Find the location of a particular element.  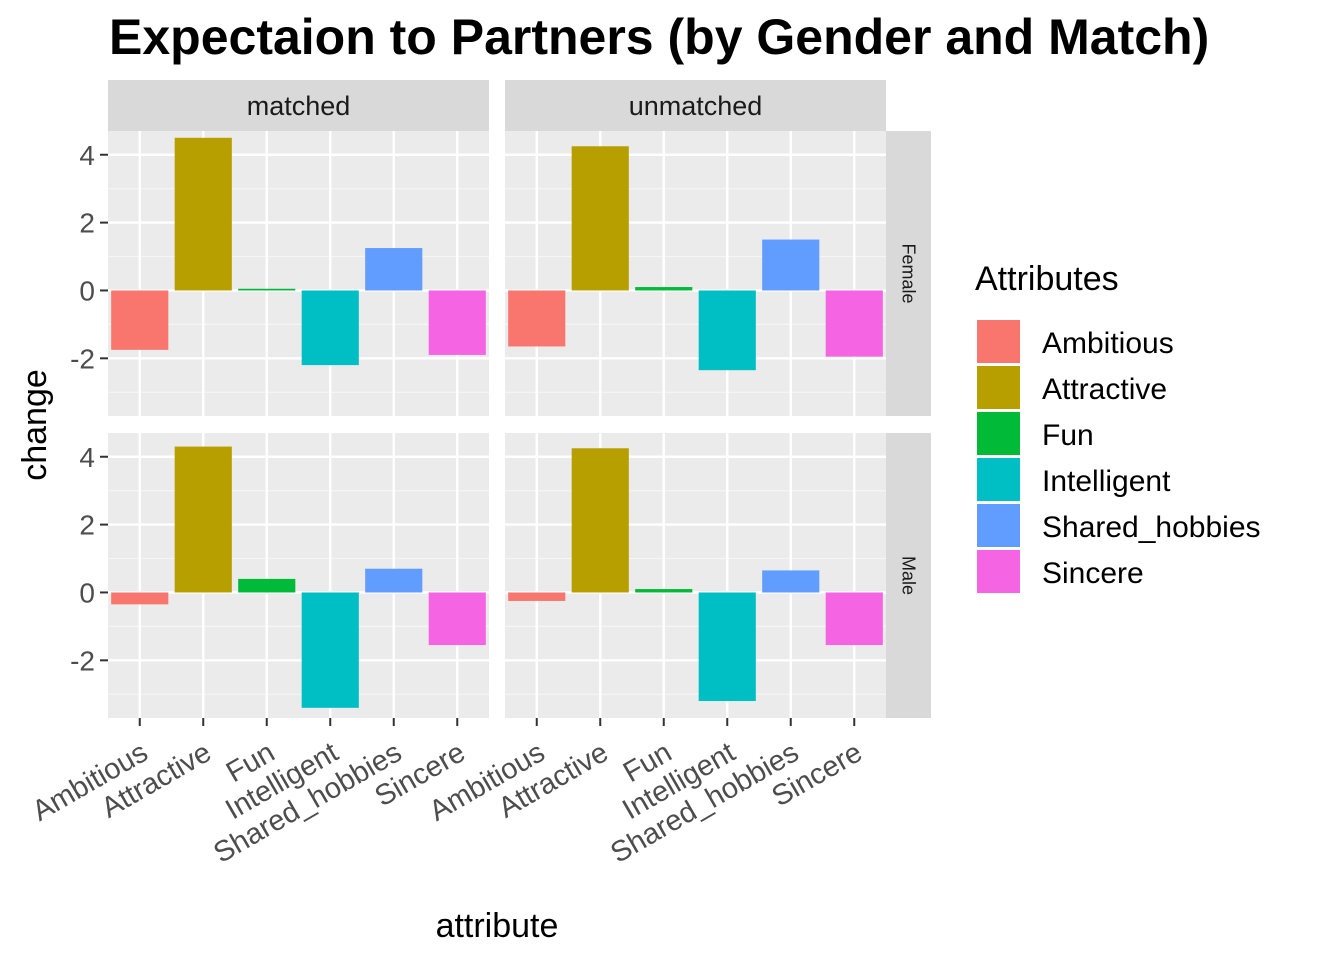

bar-attractive-unmatched-female is located at coordinates (600, 218).